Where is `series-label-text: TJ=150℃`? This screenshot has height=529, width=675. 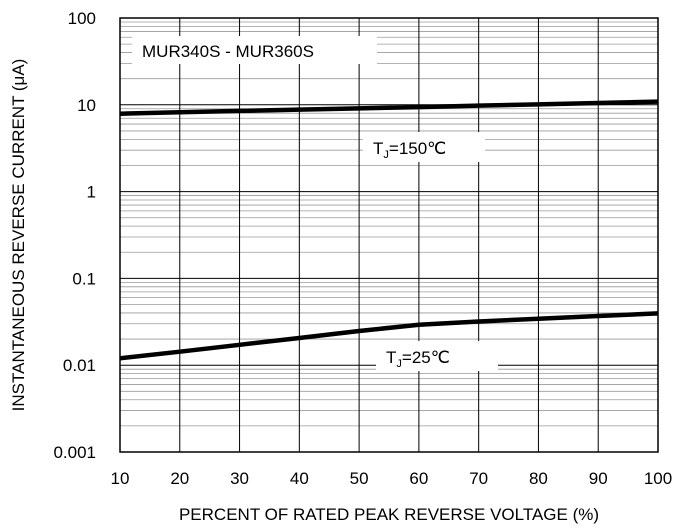
series-label-text: TJ=150℃ is located at coordinates (409, 150).